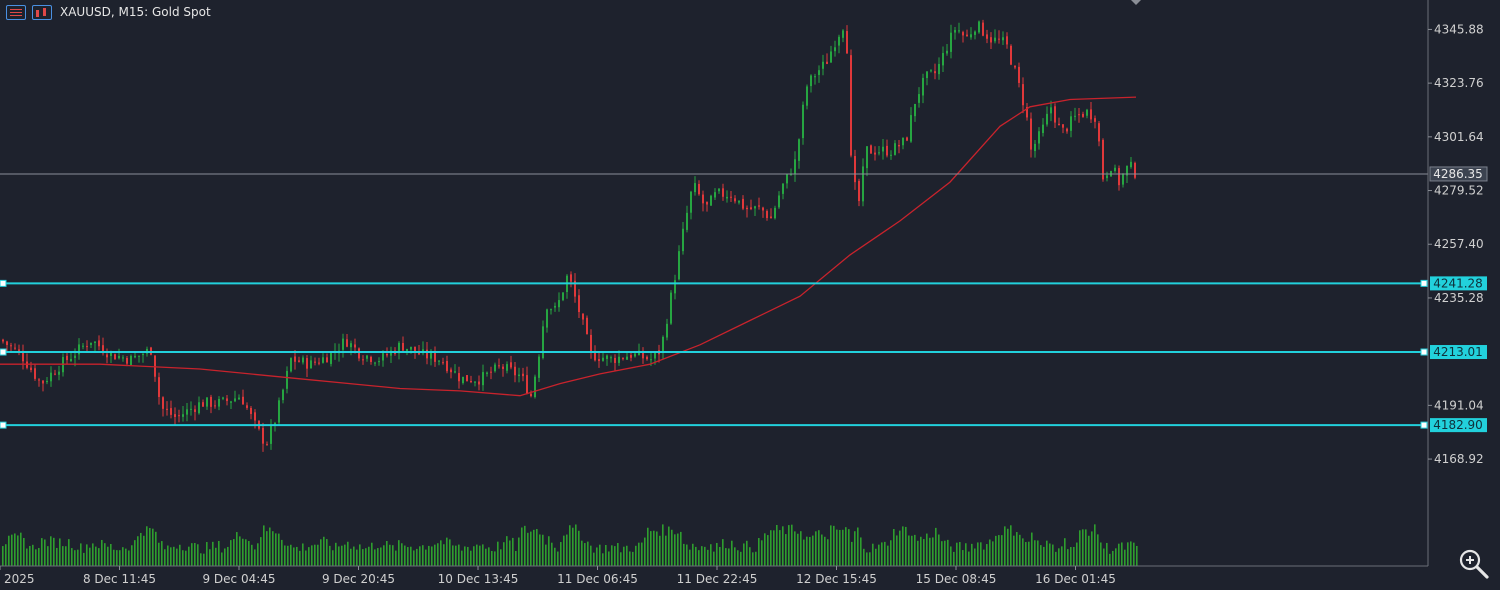 The image size is (1500, 590). What do you see at coordinates (1136, 2) in the screenshot?
I see `shift-marker-icon` at bounding box center [1136, 2].